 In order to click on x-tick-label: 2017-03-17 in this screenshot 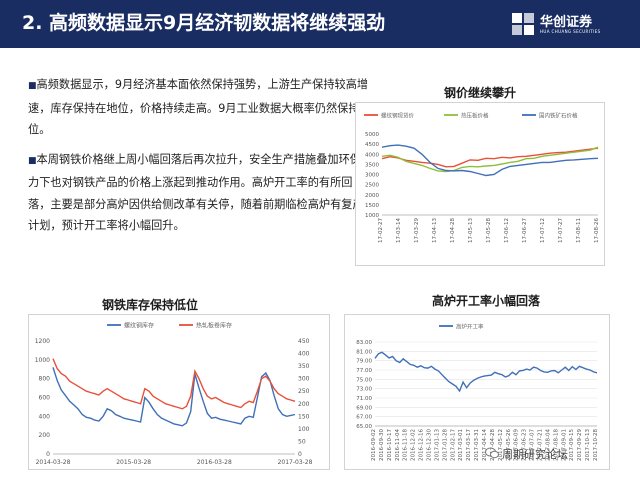, I will do `click(469, 445)`.